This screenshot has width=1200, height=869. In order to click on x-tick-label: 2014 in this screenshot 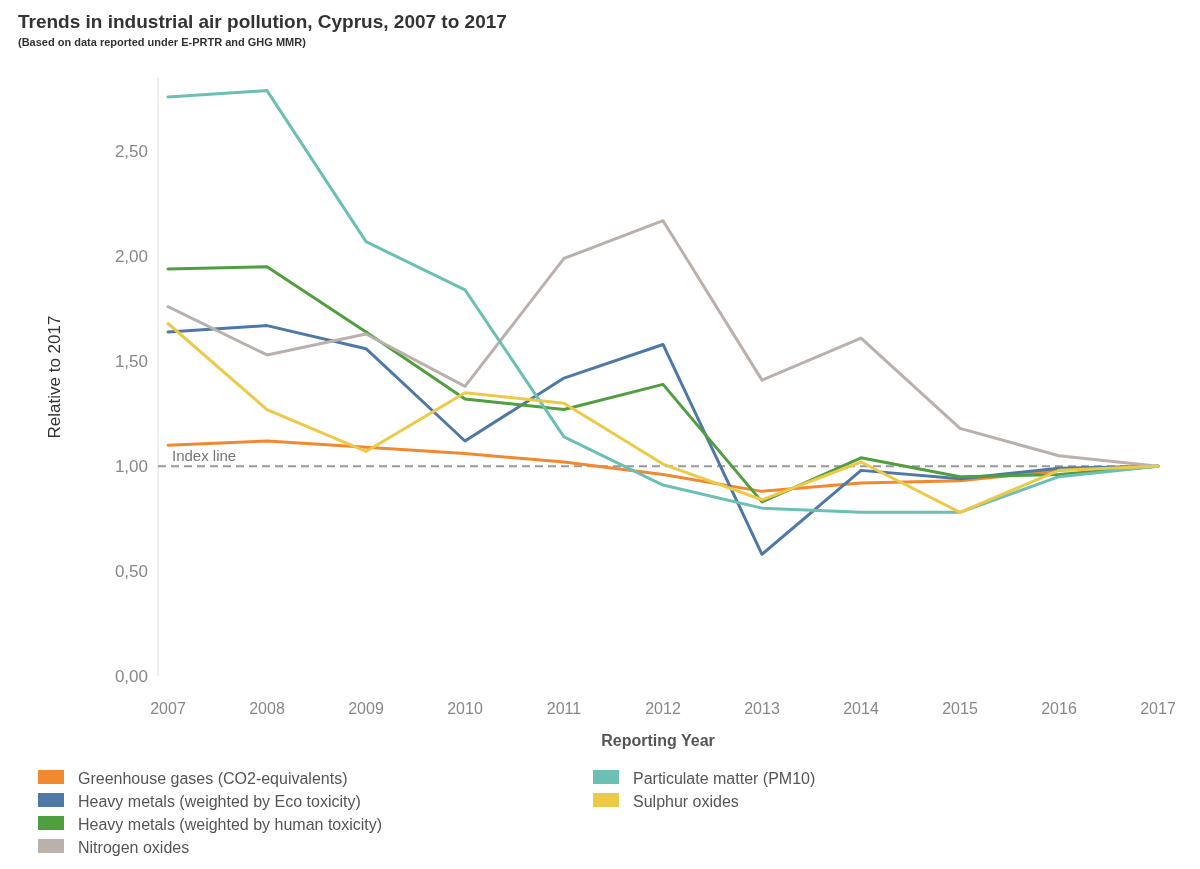, I will do `click(861, 708)`.